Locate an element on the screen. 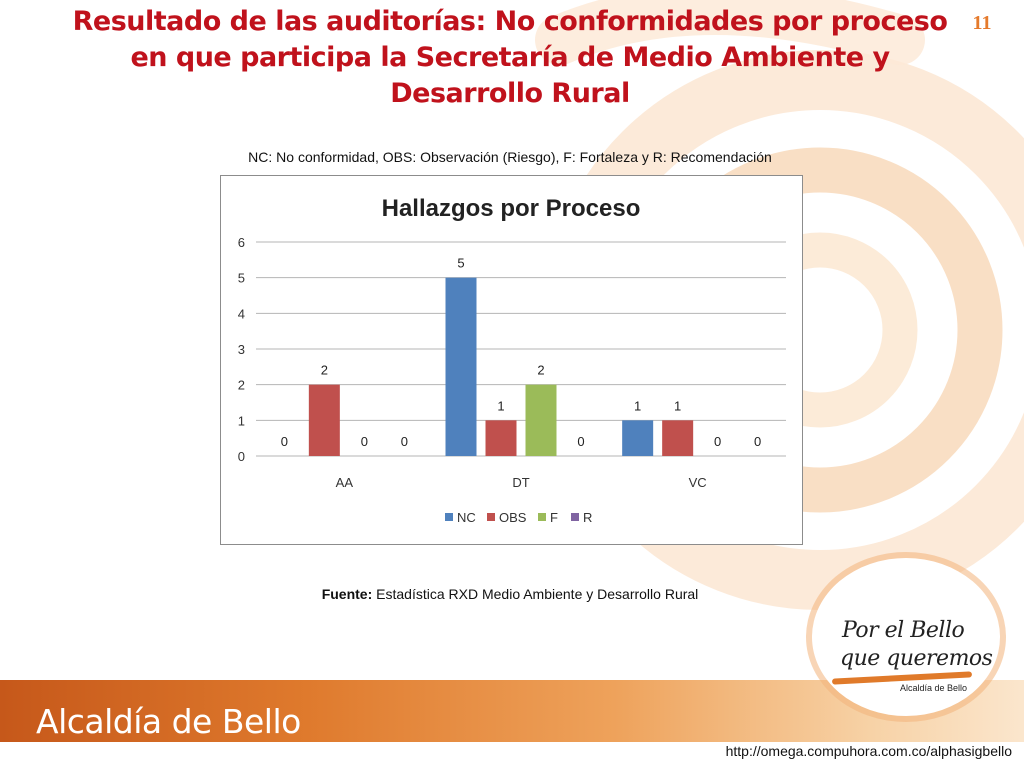 The image size is (1024, 768). legend-swatch-obs is located at coordinates (491, 517).